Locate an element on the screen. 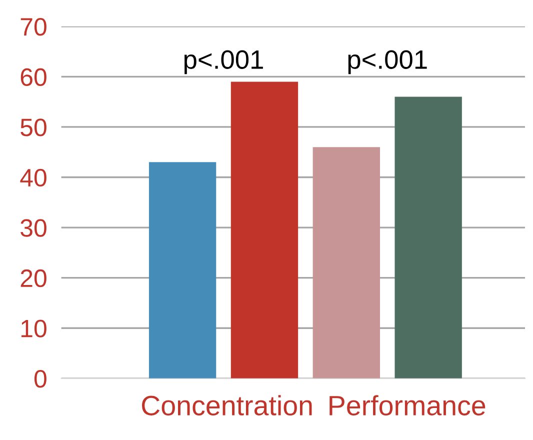 Image resolution: width=533 pixels, height=440 pixels. x-tick-label: Performance is located at coordinates (408, 405).